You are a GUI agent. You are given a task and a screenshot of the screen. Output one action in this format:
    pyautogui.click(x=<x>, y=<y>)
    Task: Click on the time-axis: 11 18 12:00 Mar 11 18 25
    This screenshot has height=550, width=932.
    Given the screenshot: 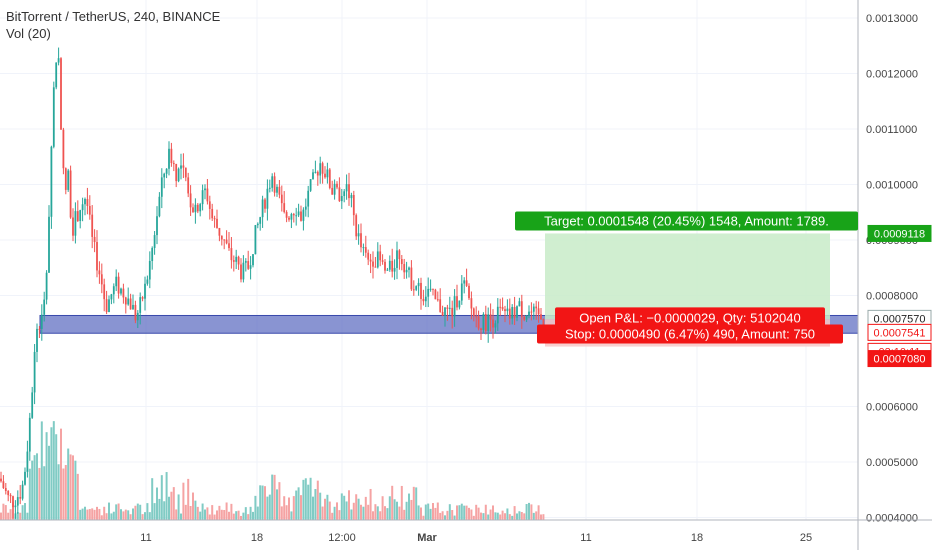 What is the action you would take?
    pyautogui.click(x=466, y=531)
    